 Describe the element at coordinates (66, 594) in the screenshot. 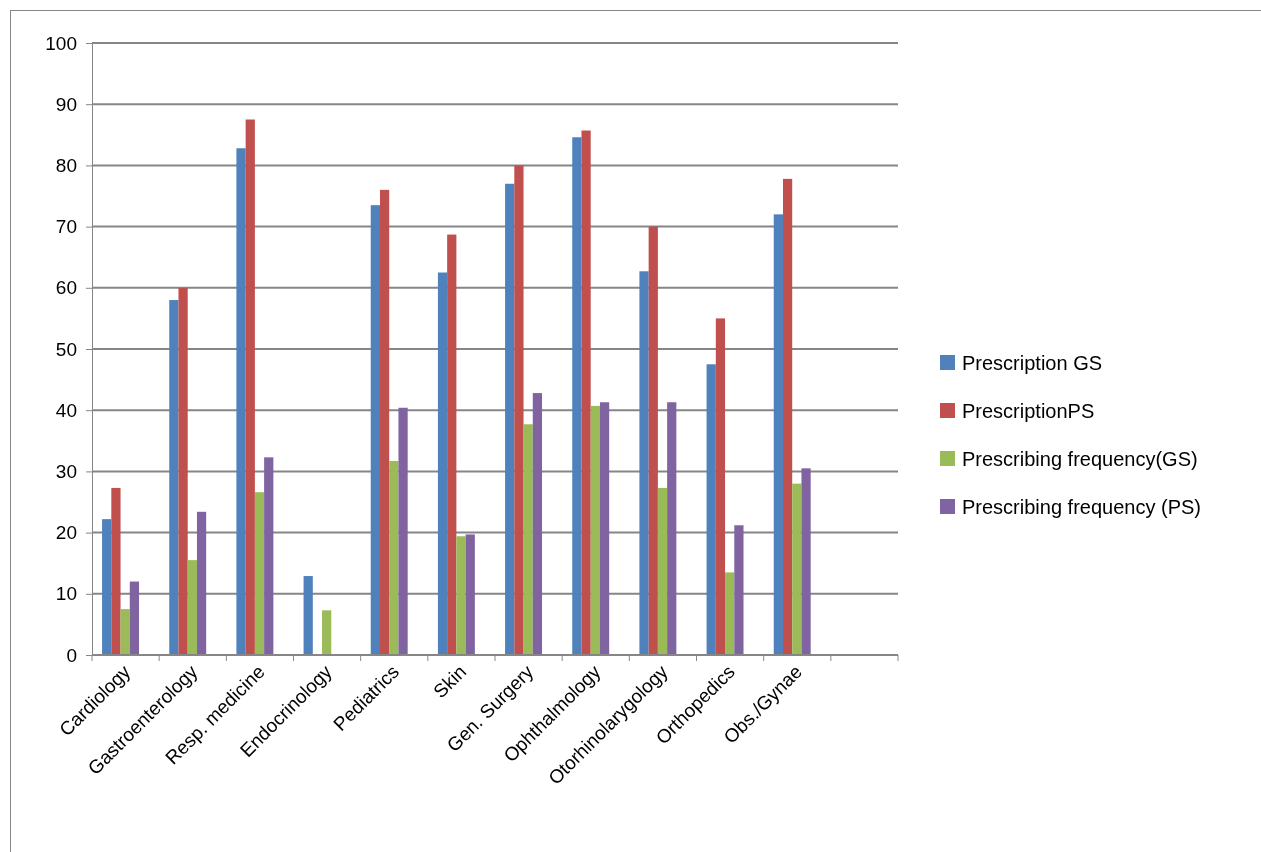

I see `y-tick-label: 10` at that location.